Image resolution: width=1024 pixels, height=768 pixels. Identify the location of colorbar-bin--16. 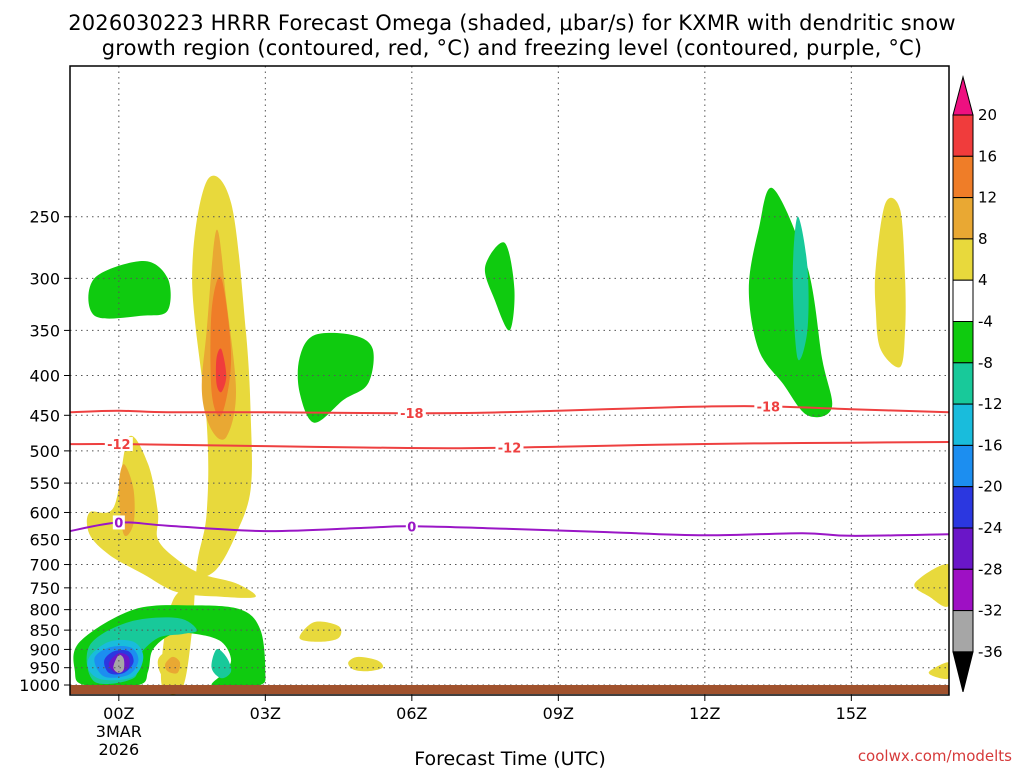
(963, 424).